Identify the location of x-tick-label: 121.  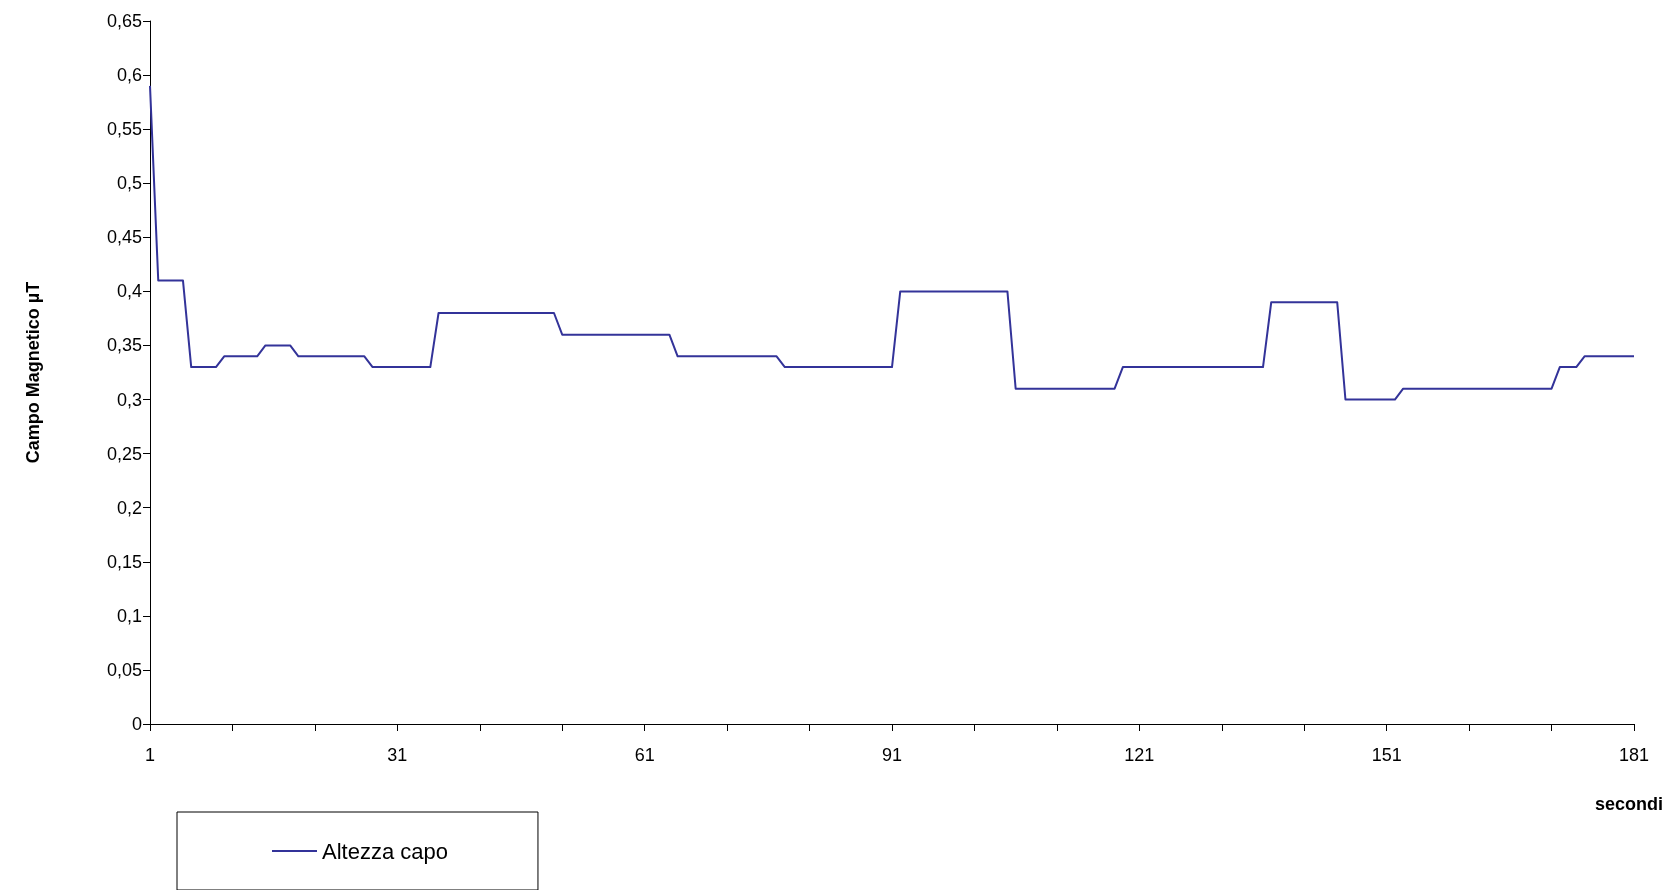
(1139, 755).